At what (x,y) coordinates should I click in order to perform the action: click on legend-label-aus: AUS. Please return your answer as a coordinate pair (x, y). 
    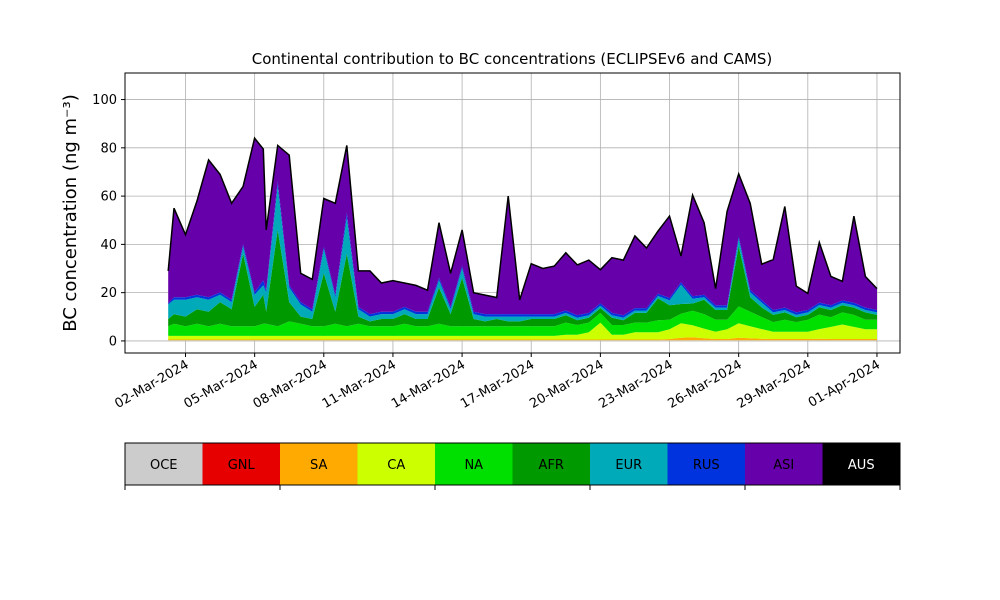
    Looking at the image, I should click on (861, 465).